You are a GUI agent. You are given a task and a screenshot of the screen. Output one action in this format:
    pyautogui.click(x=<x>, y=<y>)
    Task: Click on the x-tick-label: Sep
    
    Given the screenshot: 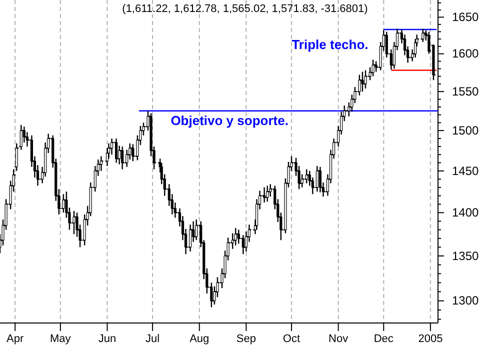 What is the action you would take?
    pyautogui.click(x=246, y=338)
    